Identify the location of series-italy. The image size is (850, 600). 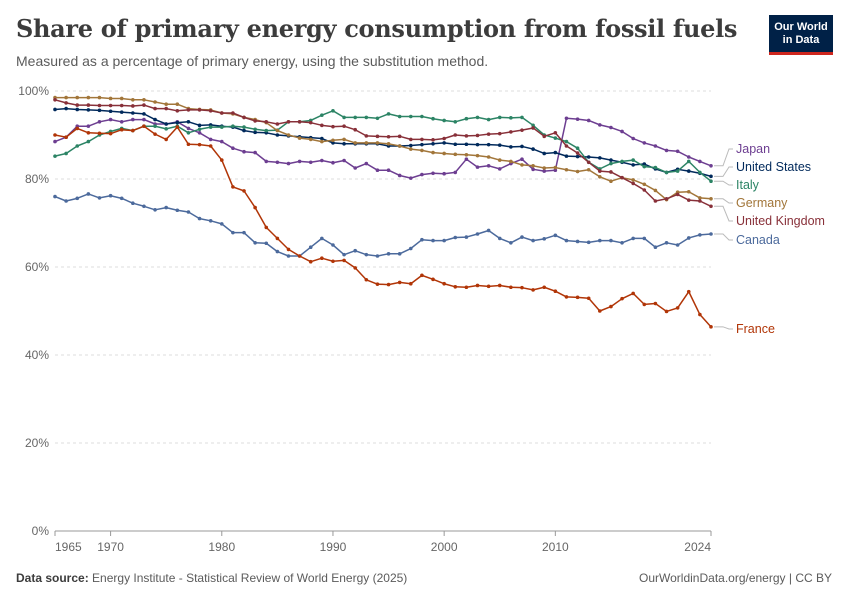
(383, 146).